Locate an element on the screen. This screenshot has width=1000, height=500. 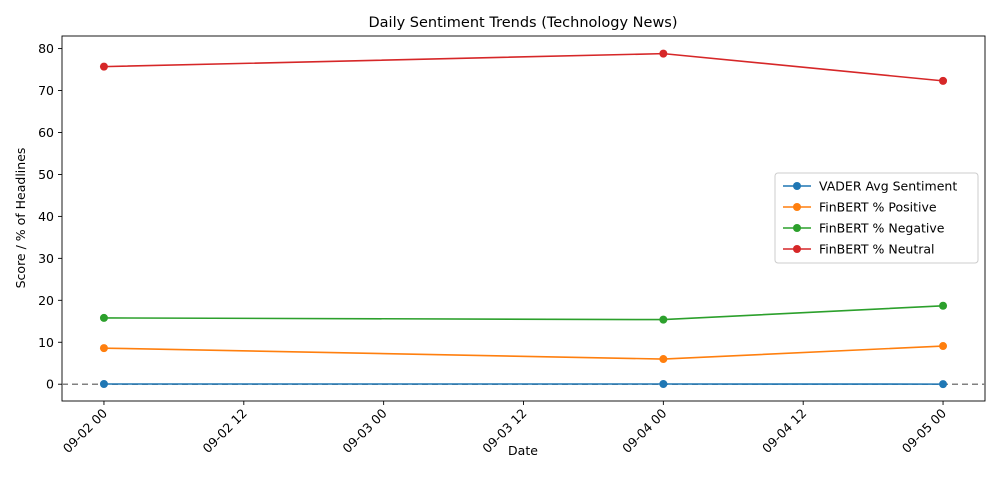
legend-box is located at coordinates (876, 218).